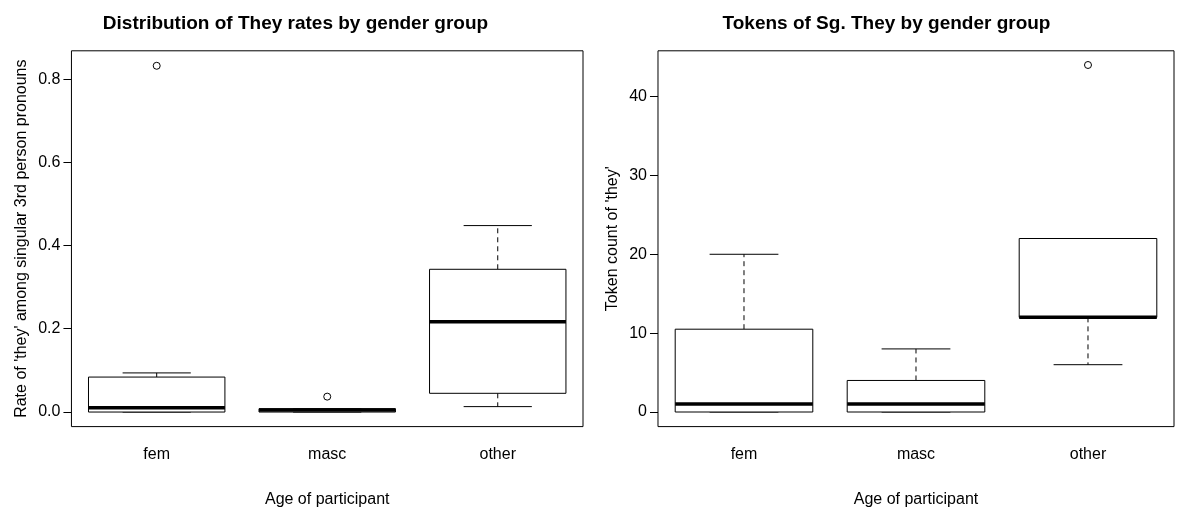 Image resolution: width=1198 pixels, height=525 pixels. What do you see at coordinates (49, 244) in the screenshot?
I see `y-tick-label: 0.4` at bounding box center [49, 244].